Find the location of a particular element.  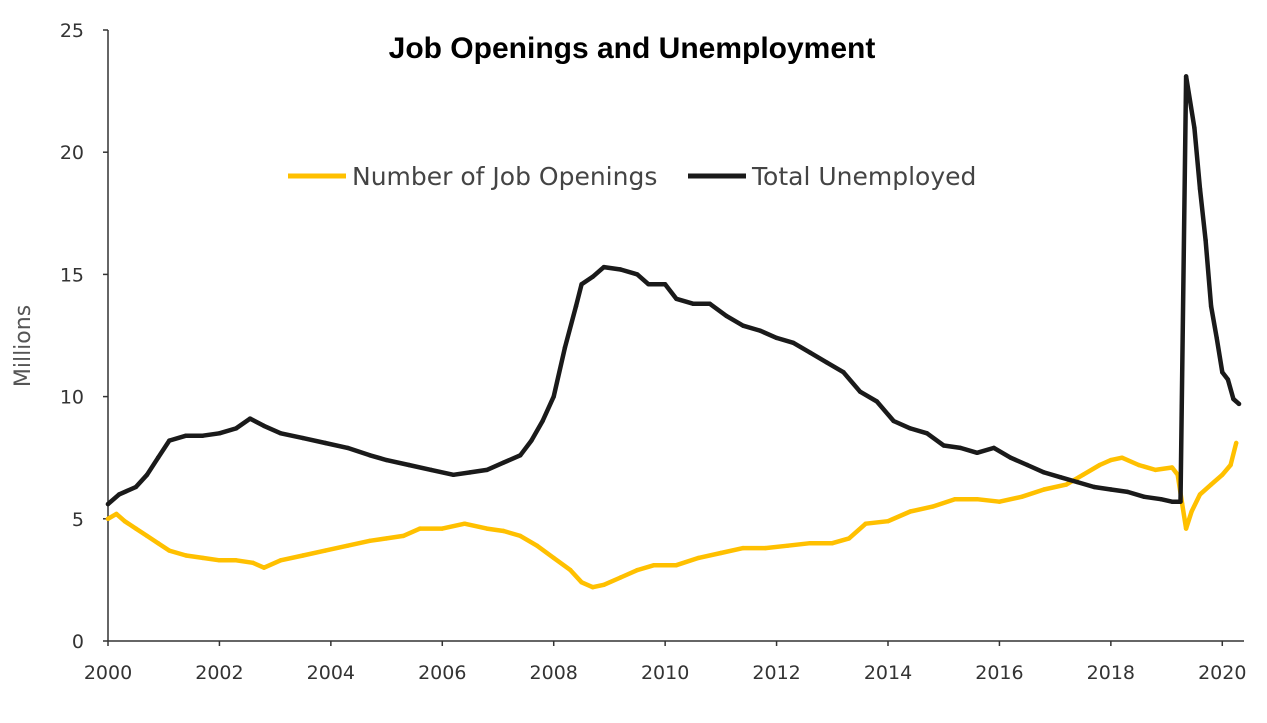

x-tick-label: 2002 is located at coordinates (219, 673).